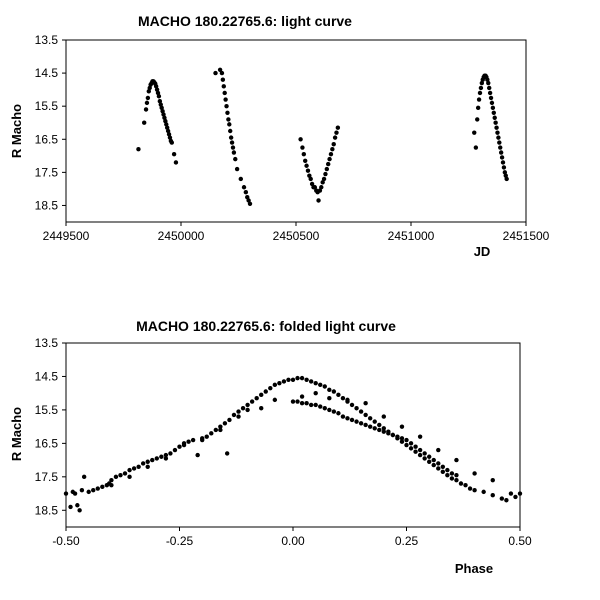 The image size is (600, 600). What do you see at coordinates (47, 410) in the screenshot?
I see `folded-light-curve-y-tick-label: 15.5` at bounding box center [47, 410].